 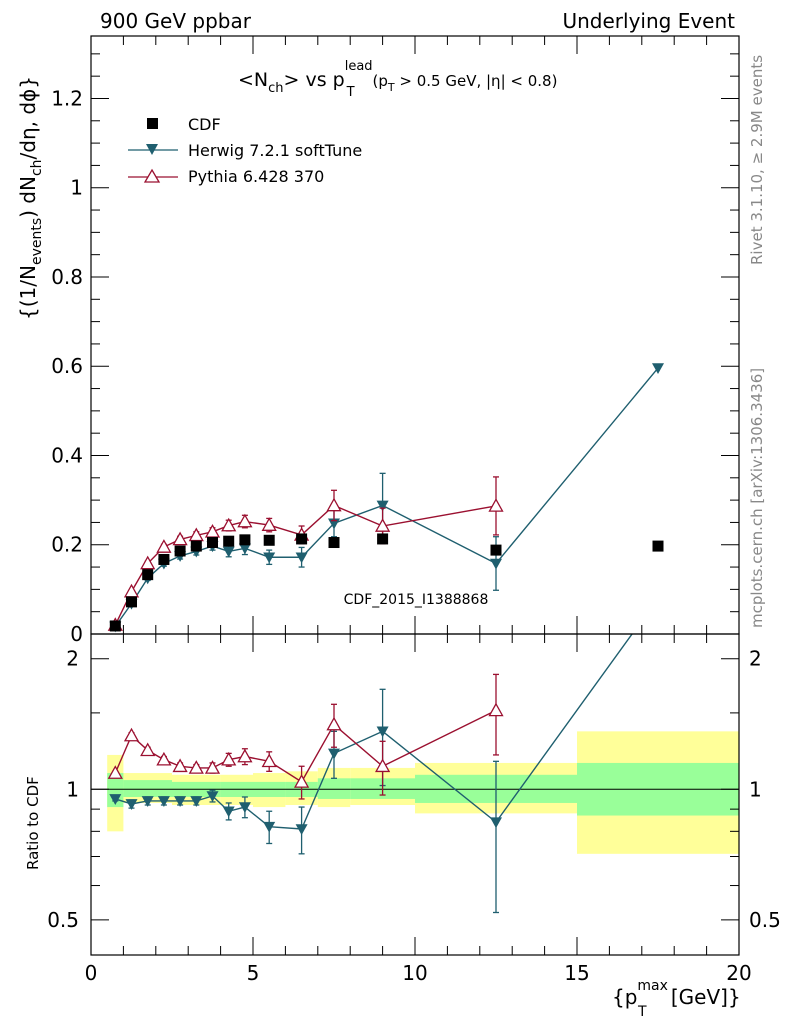 What do you see at coordinates (256, 176) in the screenshot?
I see `legend-label-pythia: Pythia 6.428 370` at bounding box center [256, 176].